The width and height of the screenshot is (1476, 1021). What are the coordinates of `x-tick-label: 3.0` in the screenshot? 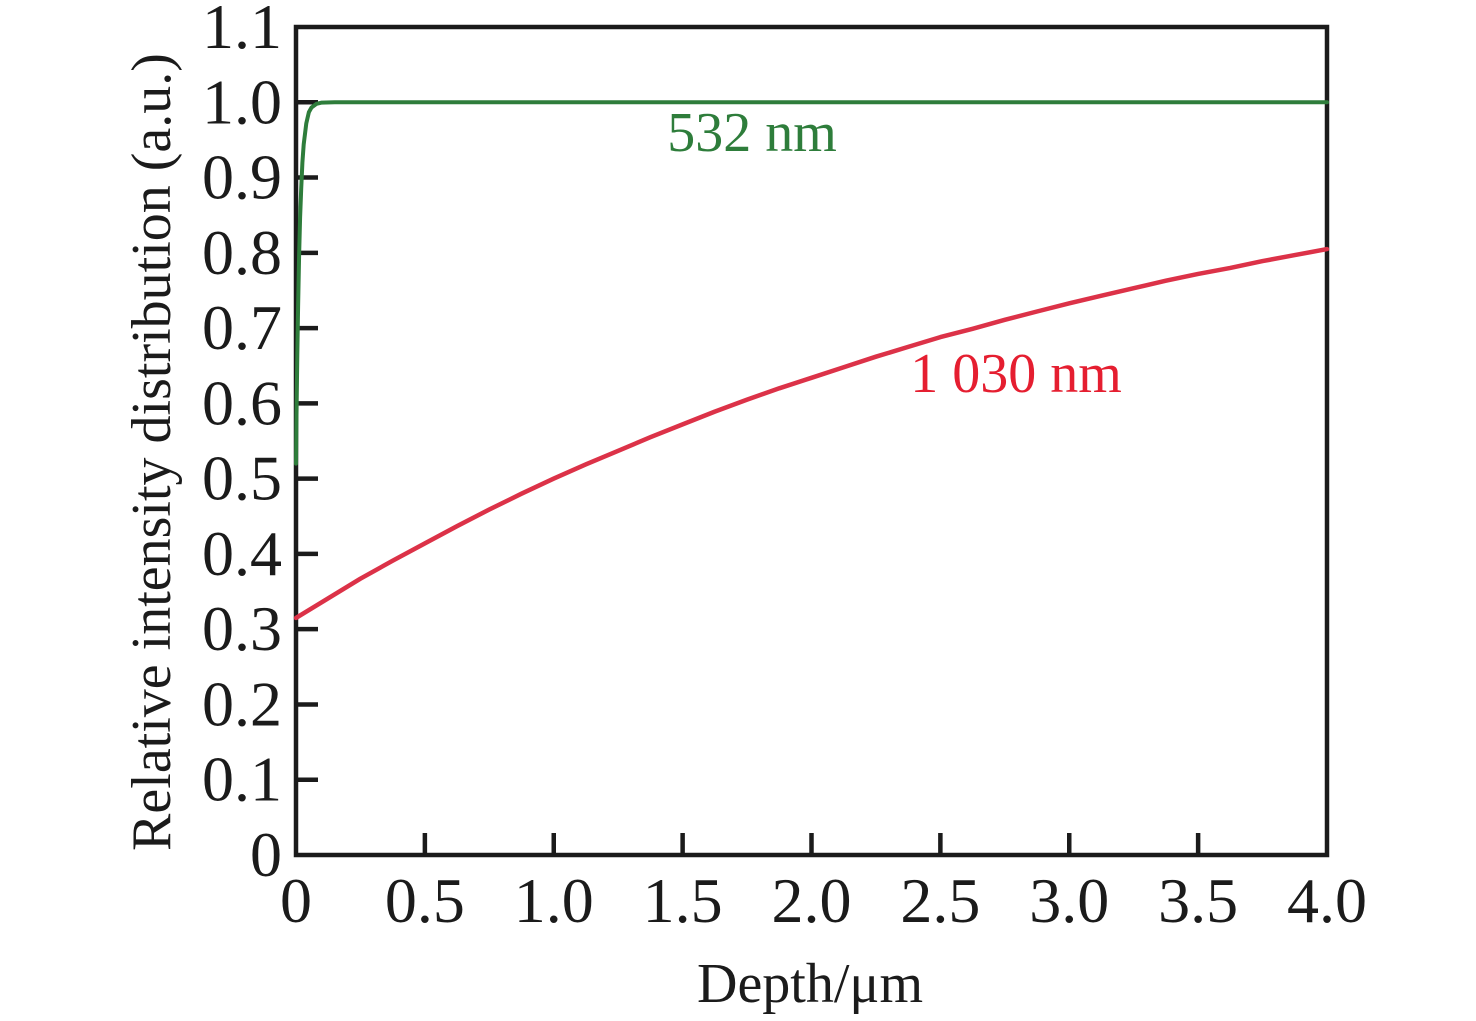 It's located at (1069, 900).